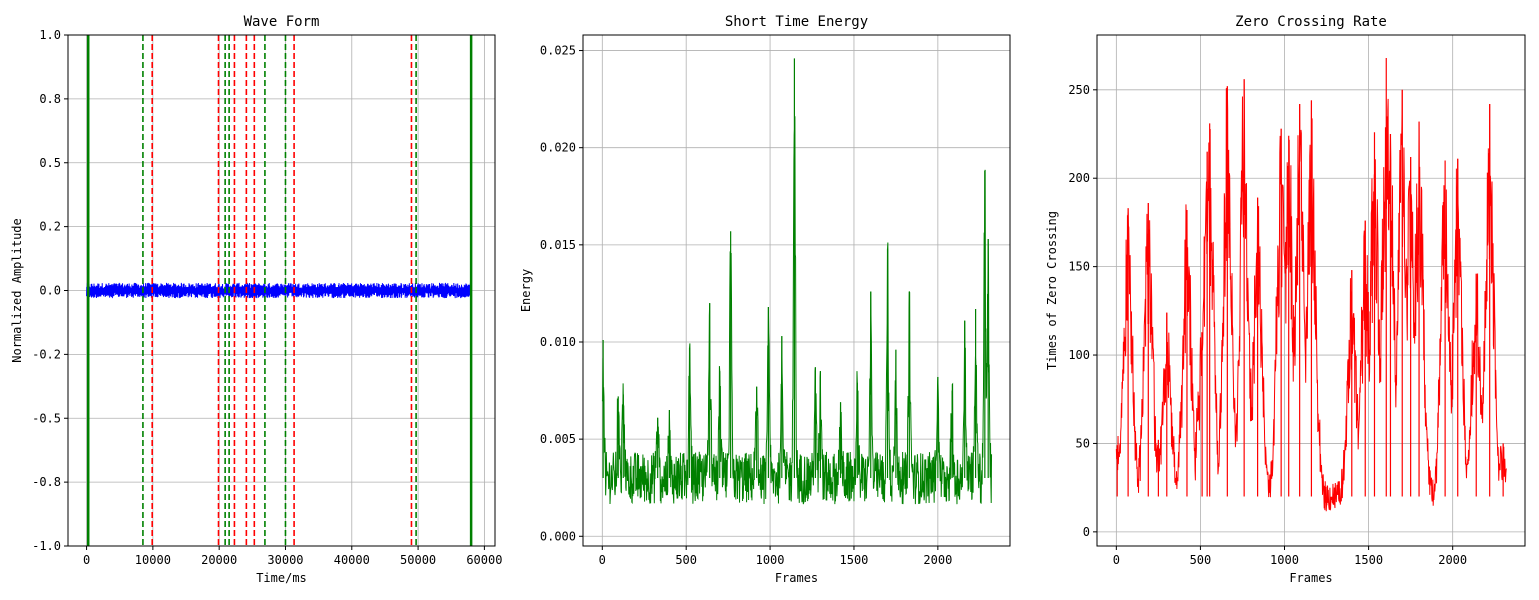  Describe the element at coordinates (558, 536) in the screenshot. I see `energy-y-tick-label: 0.000` at that location.